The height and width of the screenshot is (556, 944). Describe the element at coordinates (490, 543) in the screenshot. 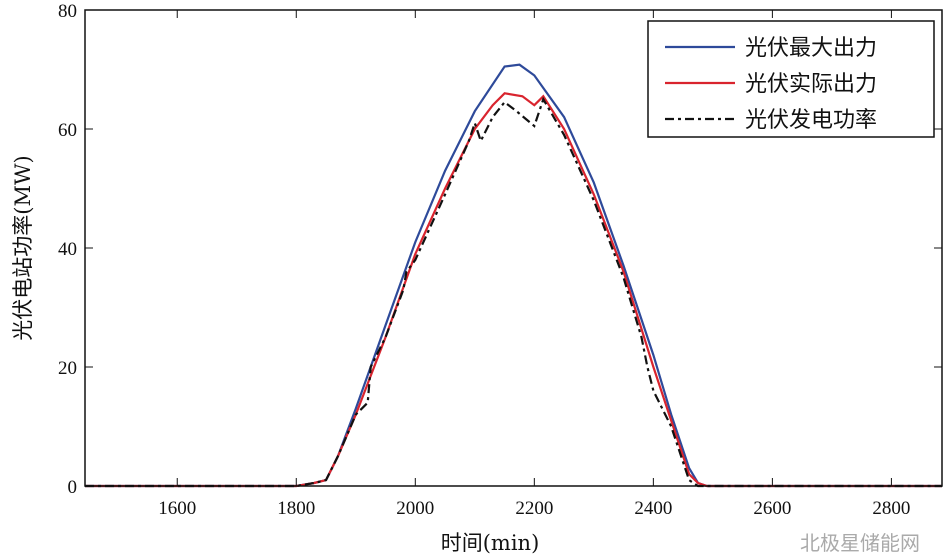

I see `x-axis-label: 时间(min)` at that location.